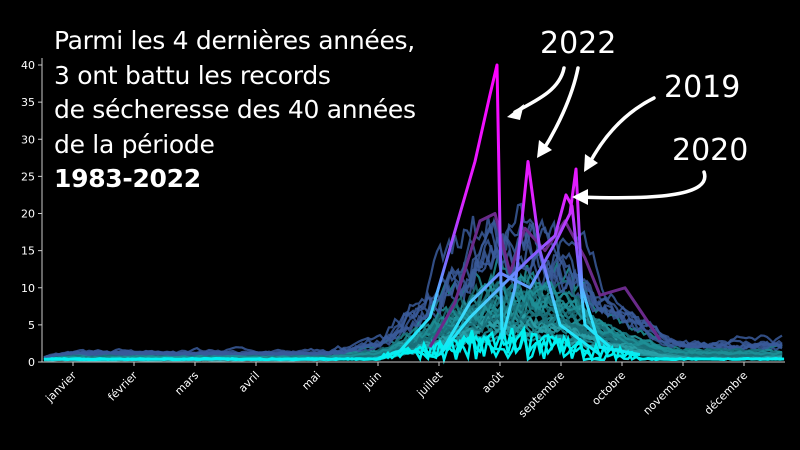 Image resolution: width=800 pixels, height=450 pixels. I want to click on y-tick-label: 0, so click(31, 362).